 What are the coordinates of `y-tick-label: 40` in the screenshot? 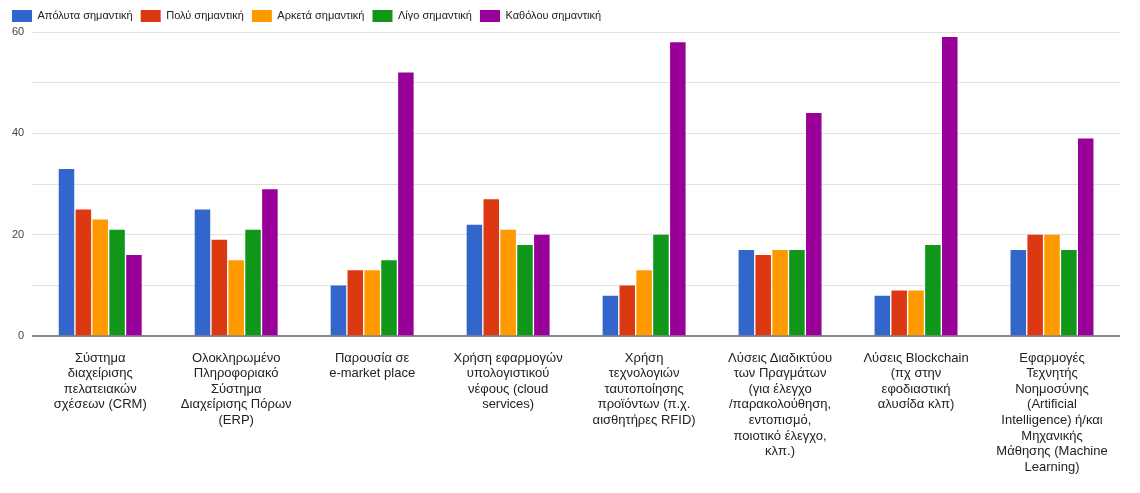 It's located at (18, 132).